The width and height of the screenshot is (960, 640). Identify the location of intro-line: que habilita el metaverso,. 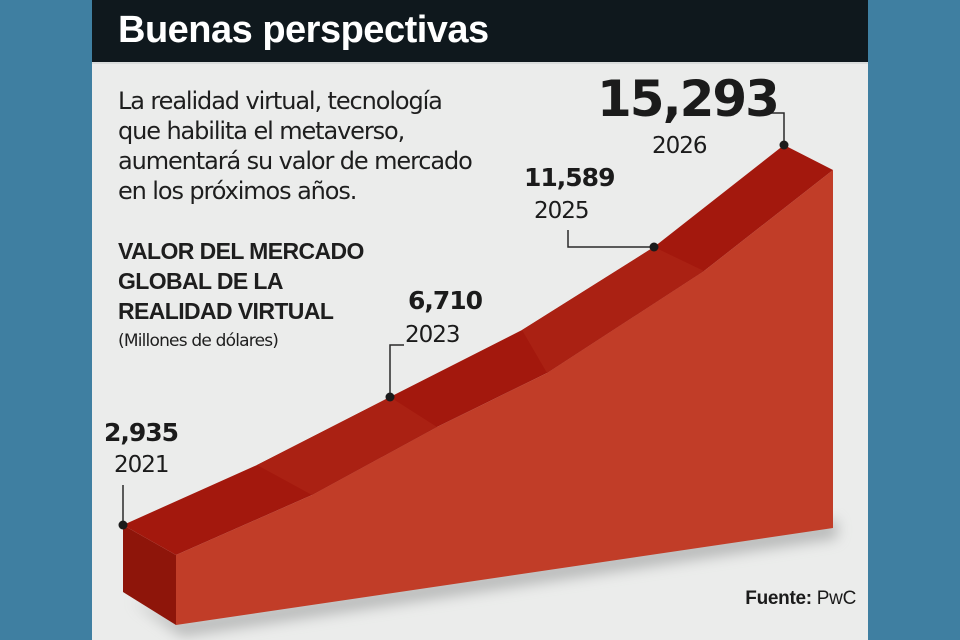
(261, 131).